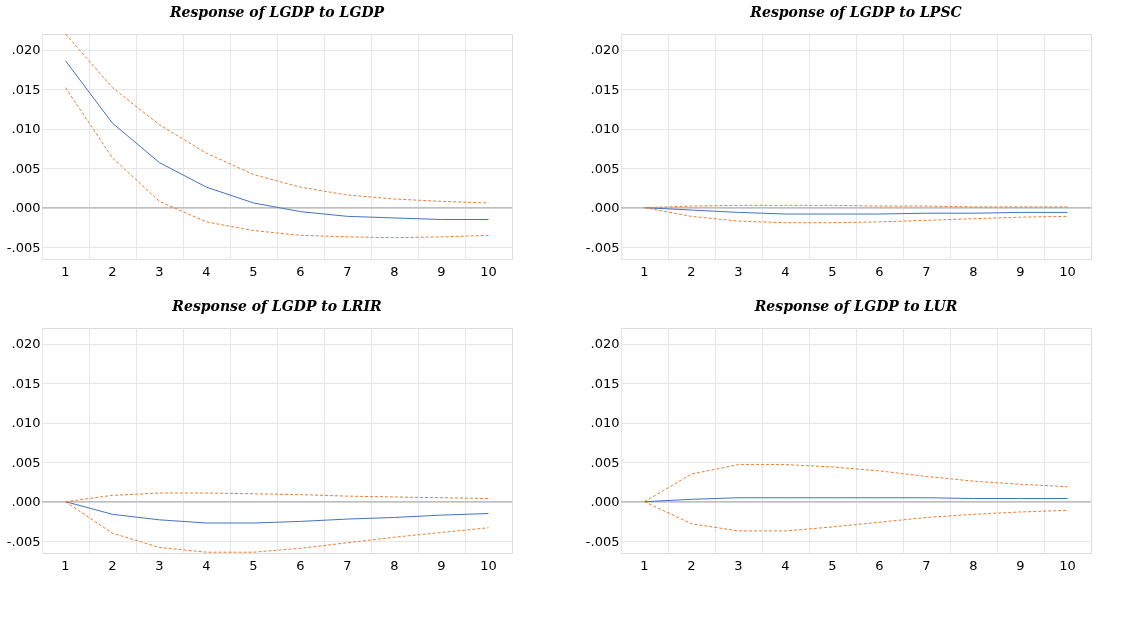 This screenshot has width=1130, height=628. Describe the element at coordinates (855, 12) in the screenshot. I see `chart-title: Response of LGDP to LPSC` at that location.